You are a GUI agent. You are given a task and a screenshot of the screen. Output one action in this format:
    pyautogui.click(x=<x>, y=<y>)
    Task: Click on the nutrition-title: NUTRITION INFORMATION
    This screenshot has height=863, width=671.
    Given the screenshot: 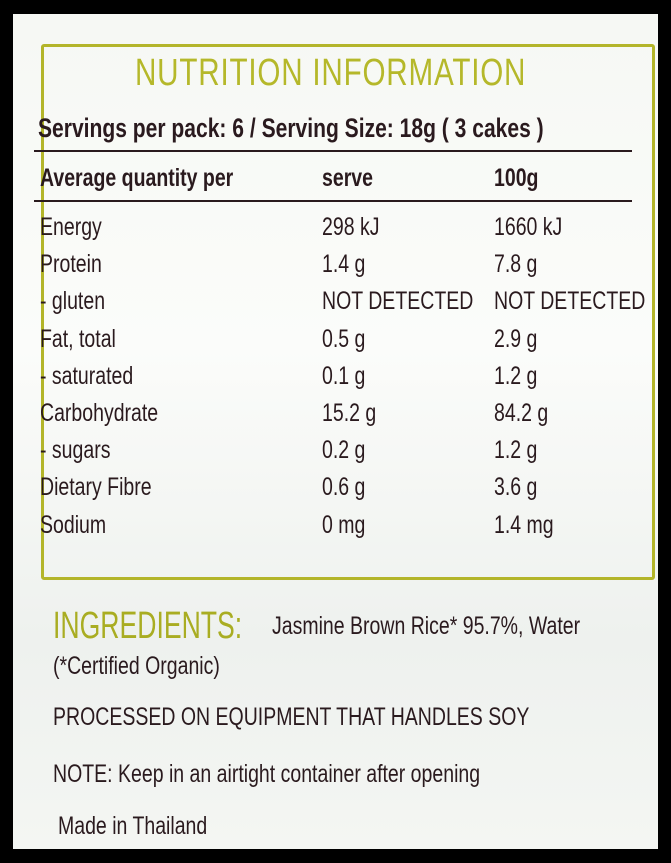 What is the action you would take?
    pyautogui.click(x=386, y=73)
    